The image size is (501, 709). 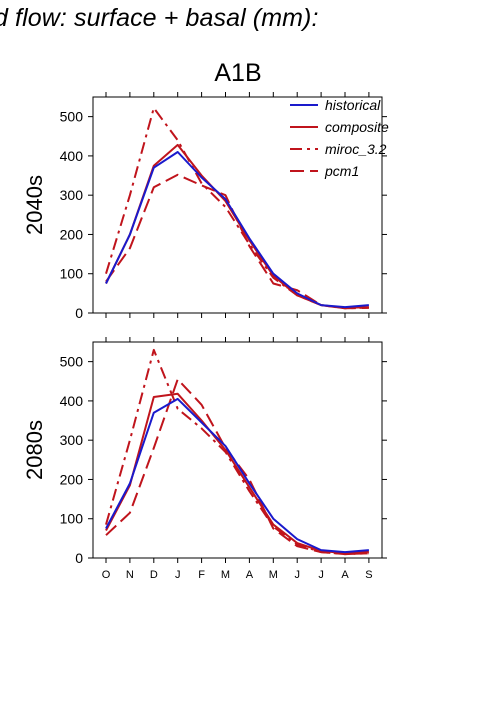 I want to click on x-tick-label: O, so click(x=106, y=575).